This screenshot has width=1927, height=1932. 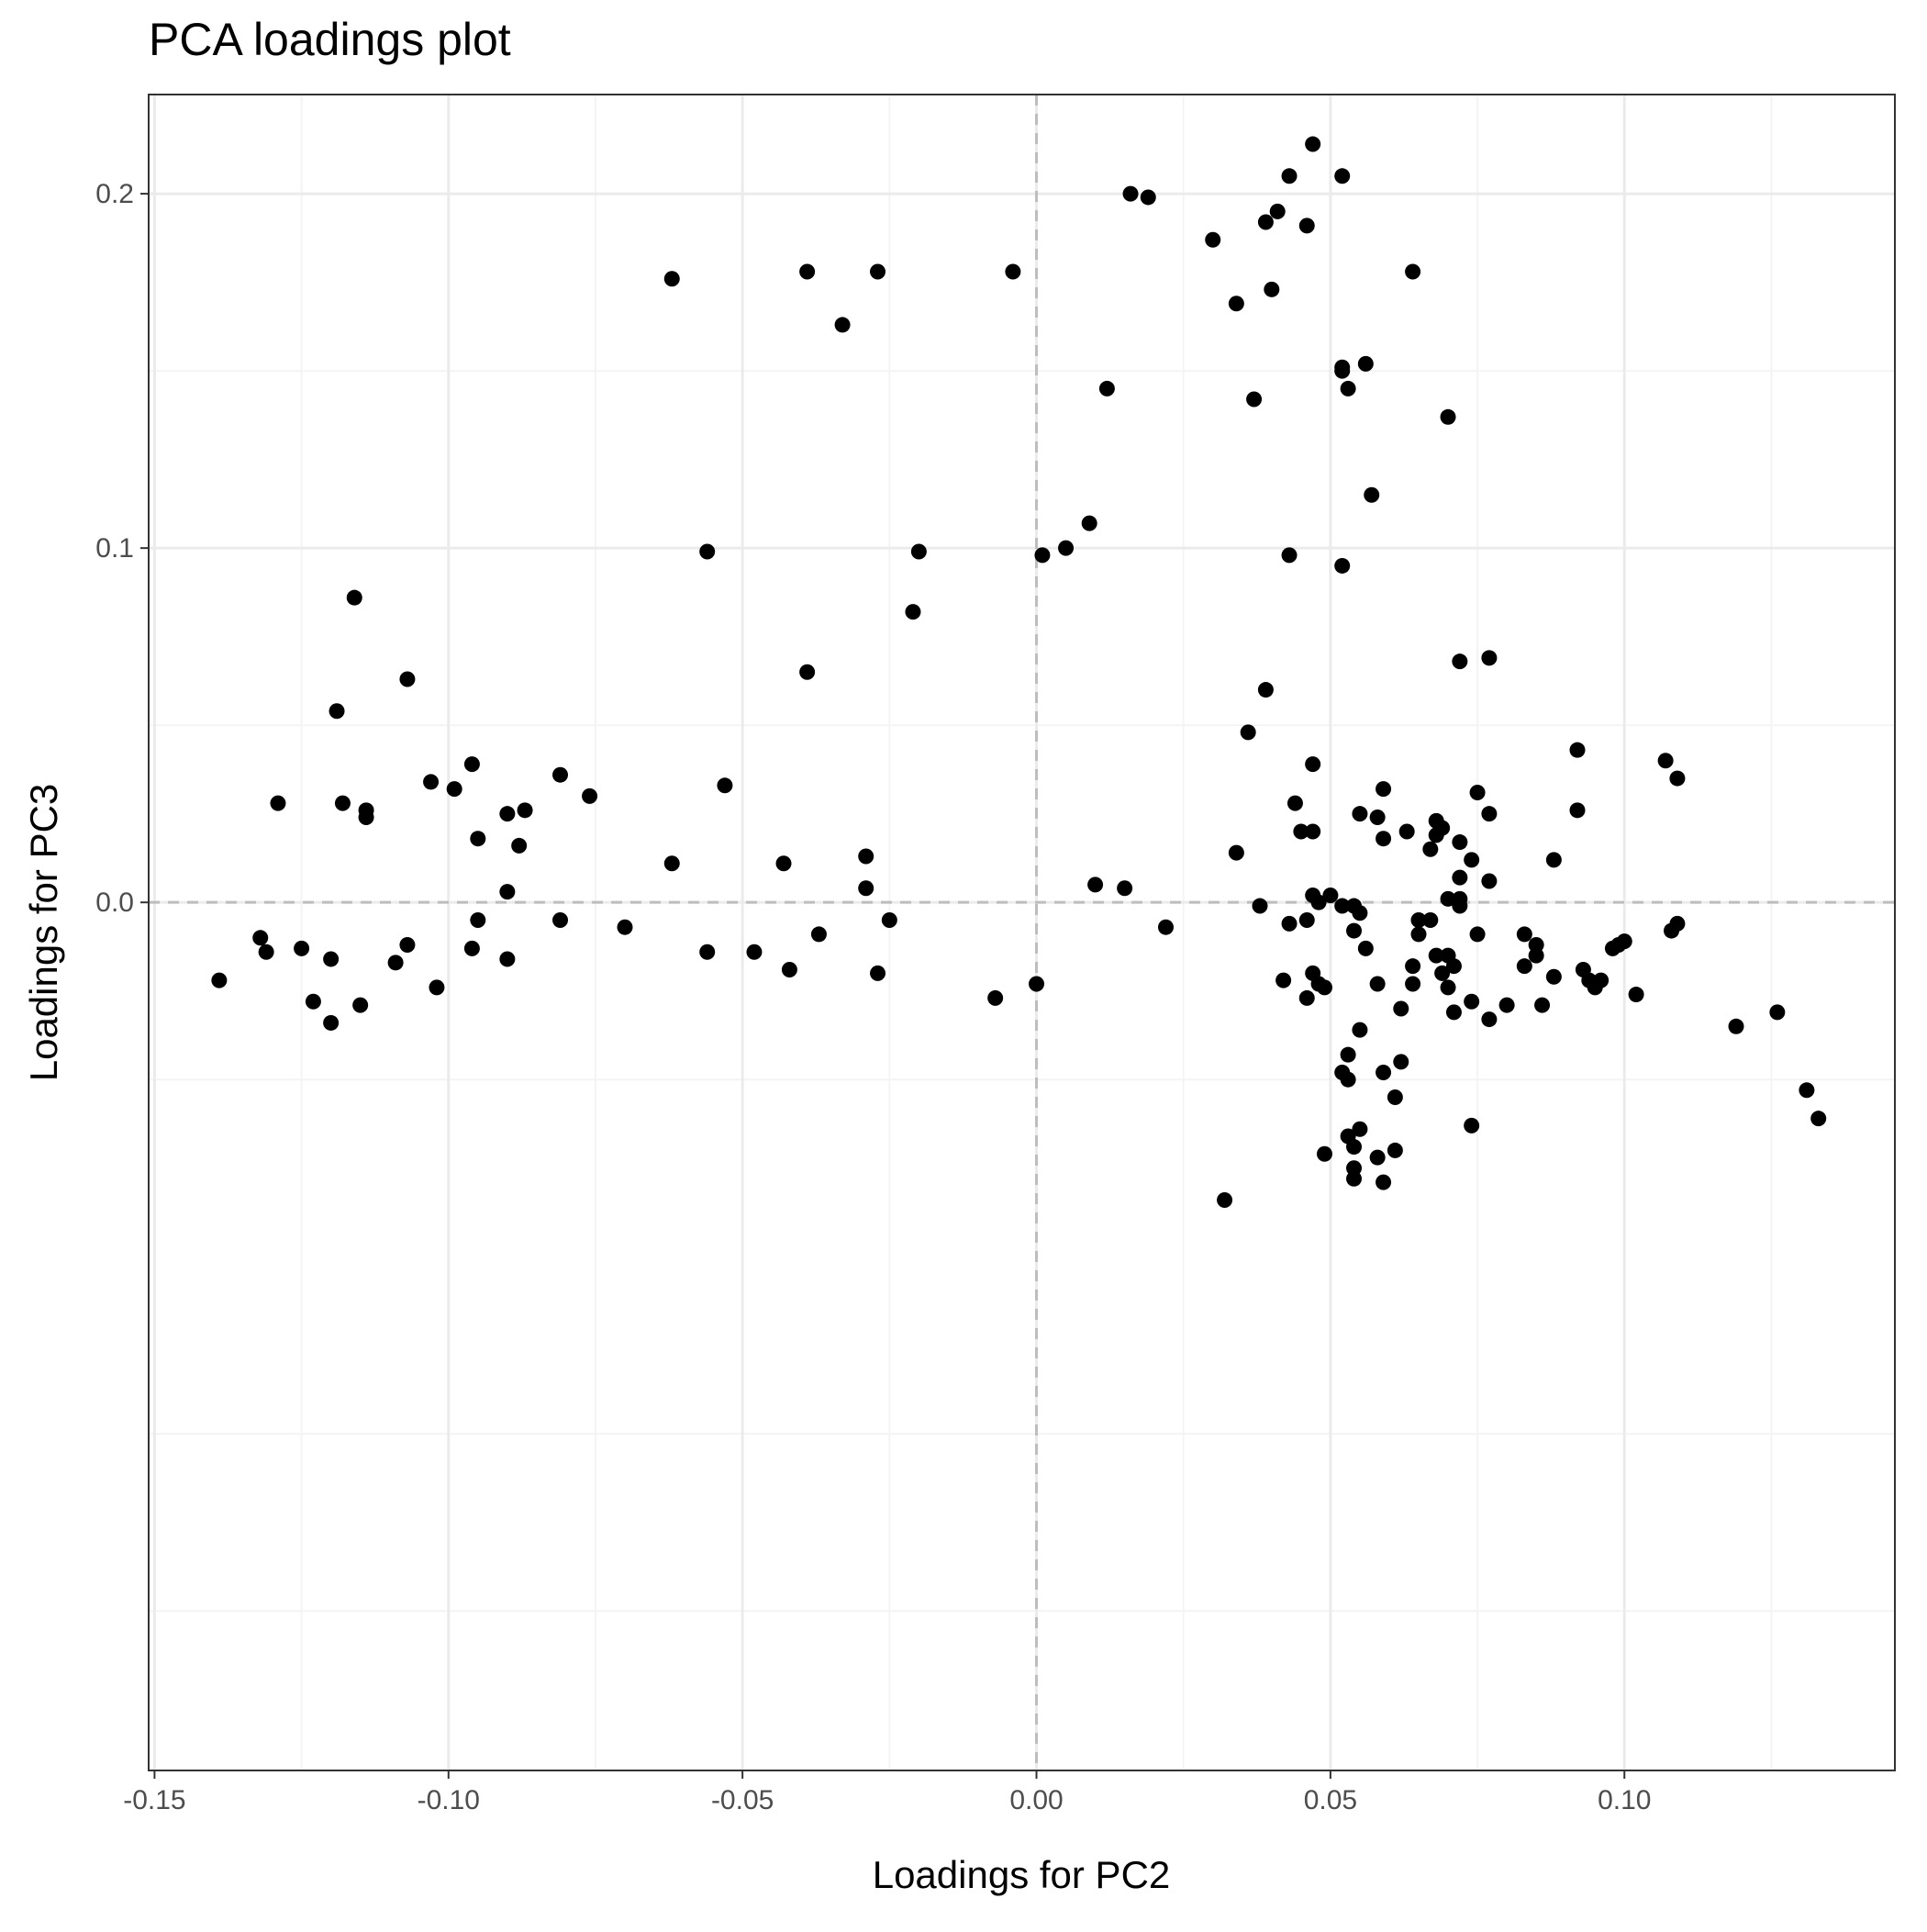 What do you see at coordinates (1330, 1800) in the screenshot?
I see `x-tick-label: 0.05` at bounding box center [1330, 1800].